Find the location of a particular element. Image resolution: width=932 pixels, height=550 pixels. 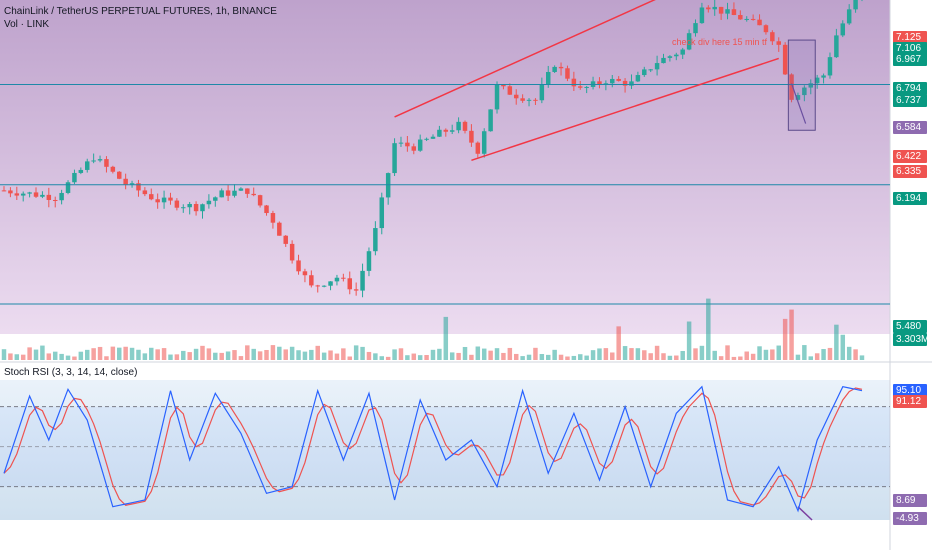

rsi-badge: 95.10 is located at coordinates (910, 390).